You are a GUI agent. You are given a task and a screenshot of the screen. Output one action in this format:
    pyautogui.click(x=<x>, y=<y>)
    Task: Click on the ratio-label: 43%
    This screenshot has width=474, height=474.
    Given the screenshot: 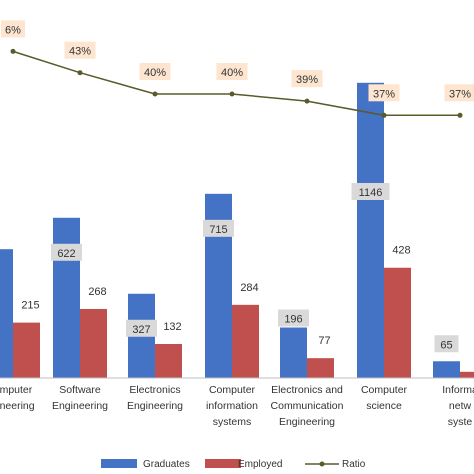 What is the action you would take?
    pyautogui.click(x=80, y=52)
    